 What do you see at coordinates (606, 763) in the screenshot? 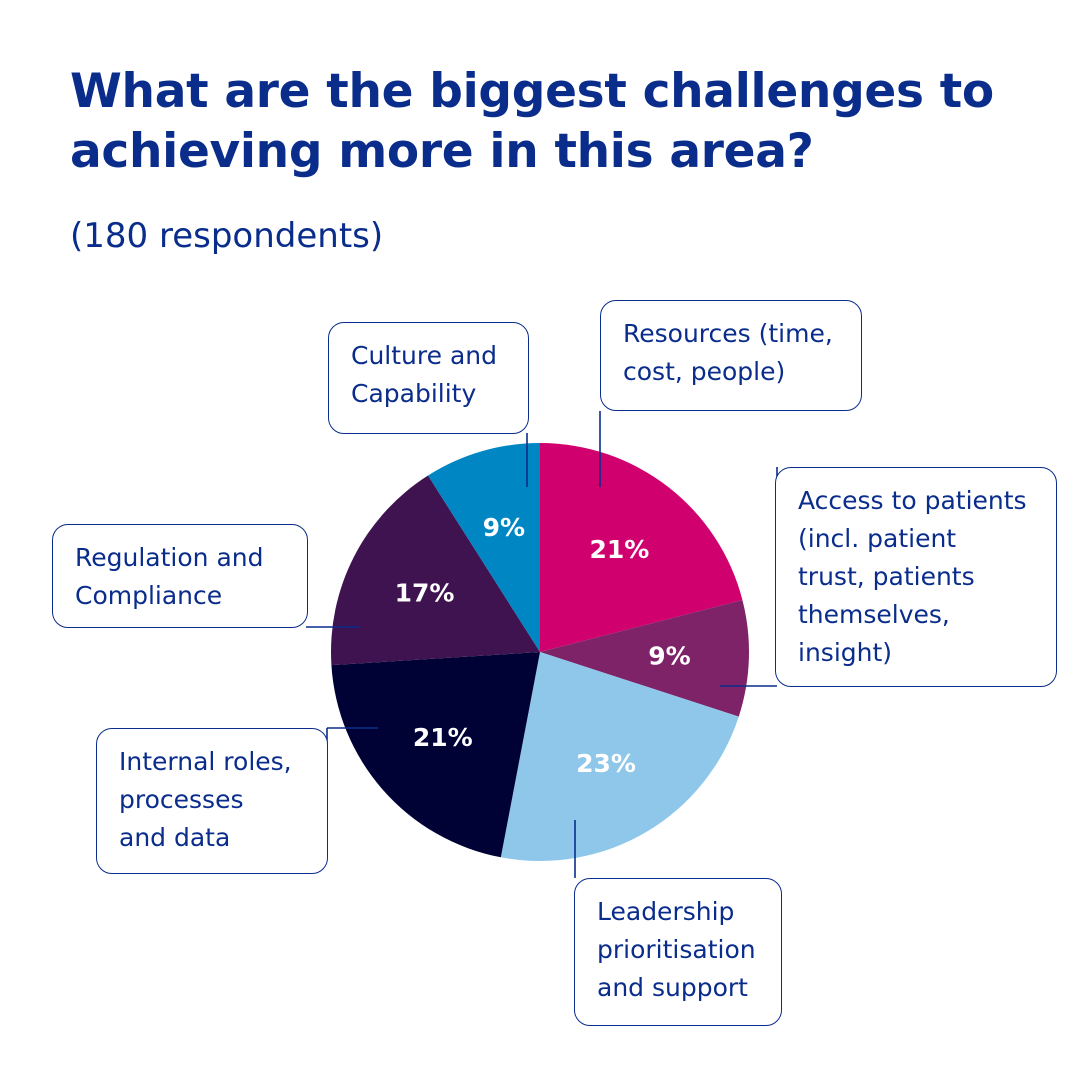
I see `slice-value-leadership: 23%` at bounding box center [606, 763].